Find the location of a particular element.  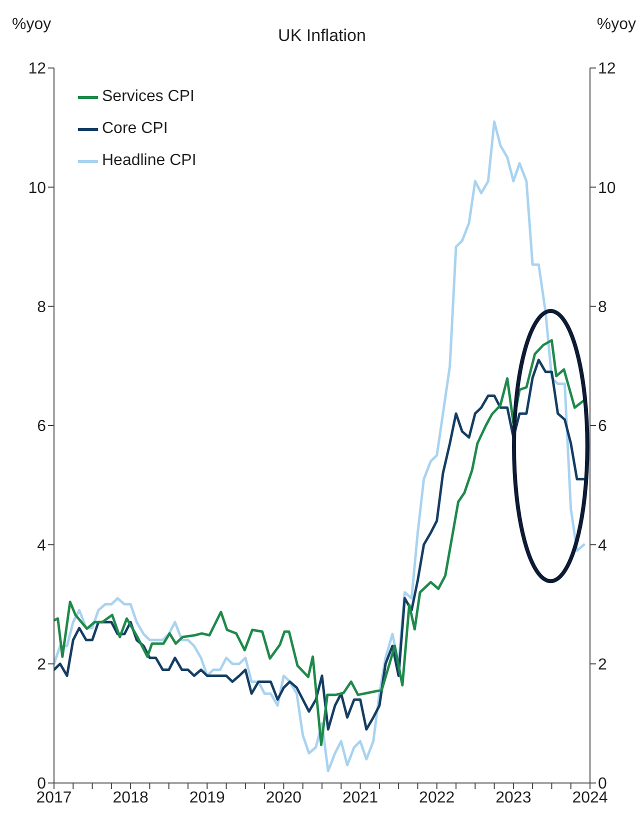

y2-tick-label: 4 is located at coordinates (602, 545).